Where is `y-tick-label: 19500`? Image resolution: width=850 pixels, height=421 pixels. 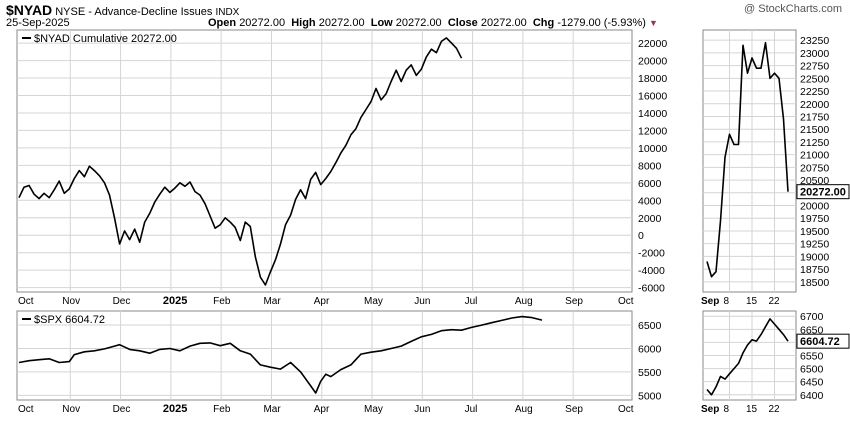
y-tick-label: 19500 is located at coordinates (814, 232).